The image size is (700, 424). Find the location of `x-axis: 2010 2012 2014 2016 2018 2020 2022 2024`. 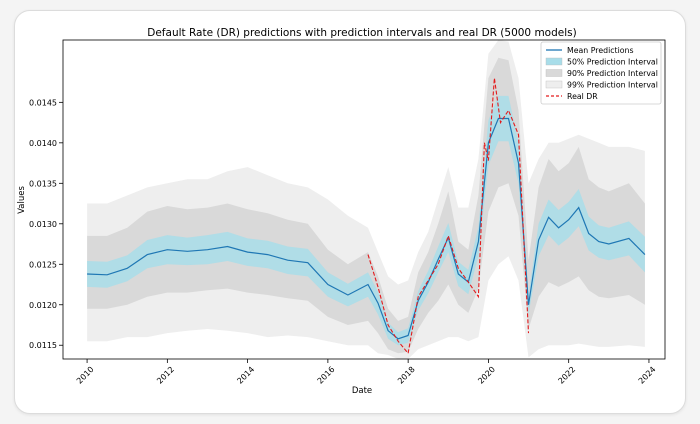

x-axis: 2010 2012 2014 2016 2018 2020 2022 2024 is located at coordinates (366, 372).